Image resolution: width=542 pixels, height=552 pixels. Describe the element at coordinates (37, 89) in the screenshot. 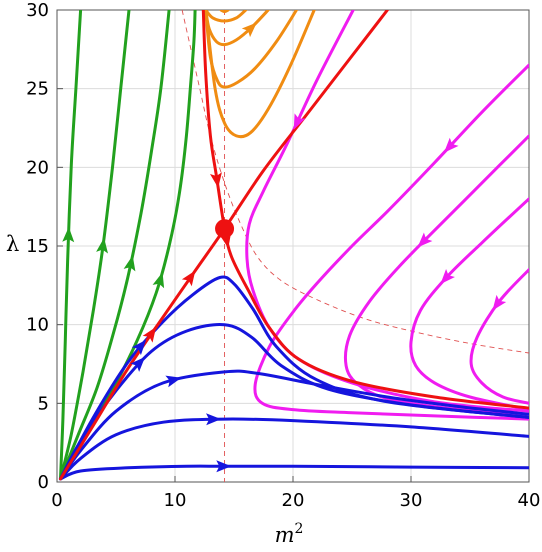

I see `y-tick-label-5: 25` at that location.